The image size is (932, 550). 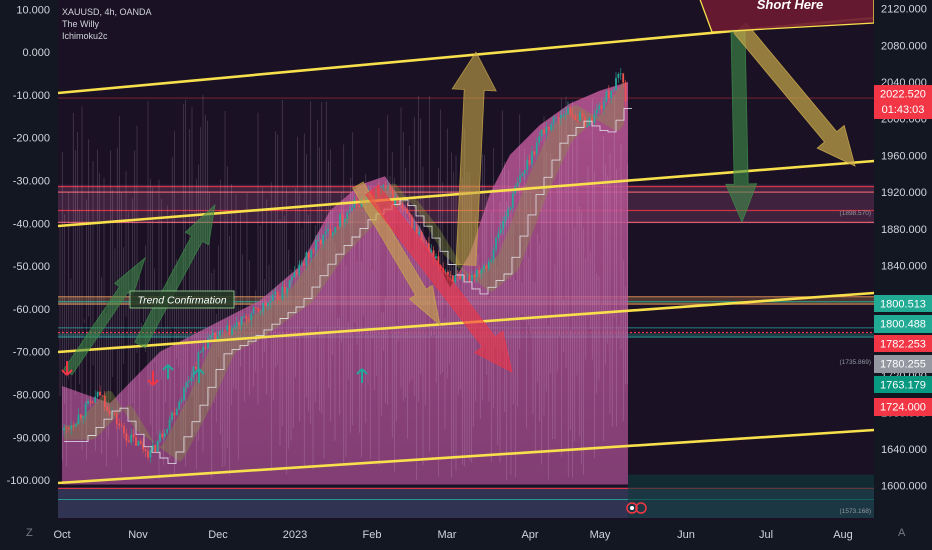 I want to click on time-tick-label: Feb, so click(x=372, y=535).